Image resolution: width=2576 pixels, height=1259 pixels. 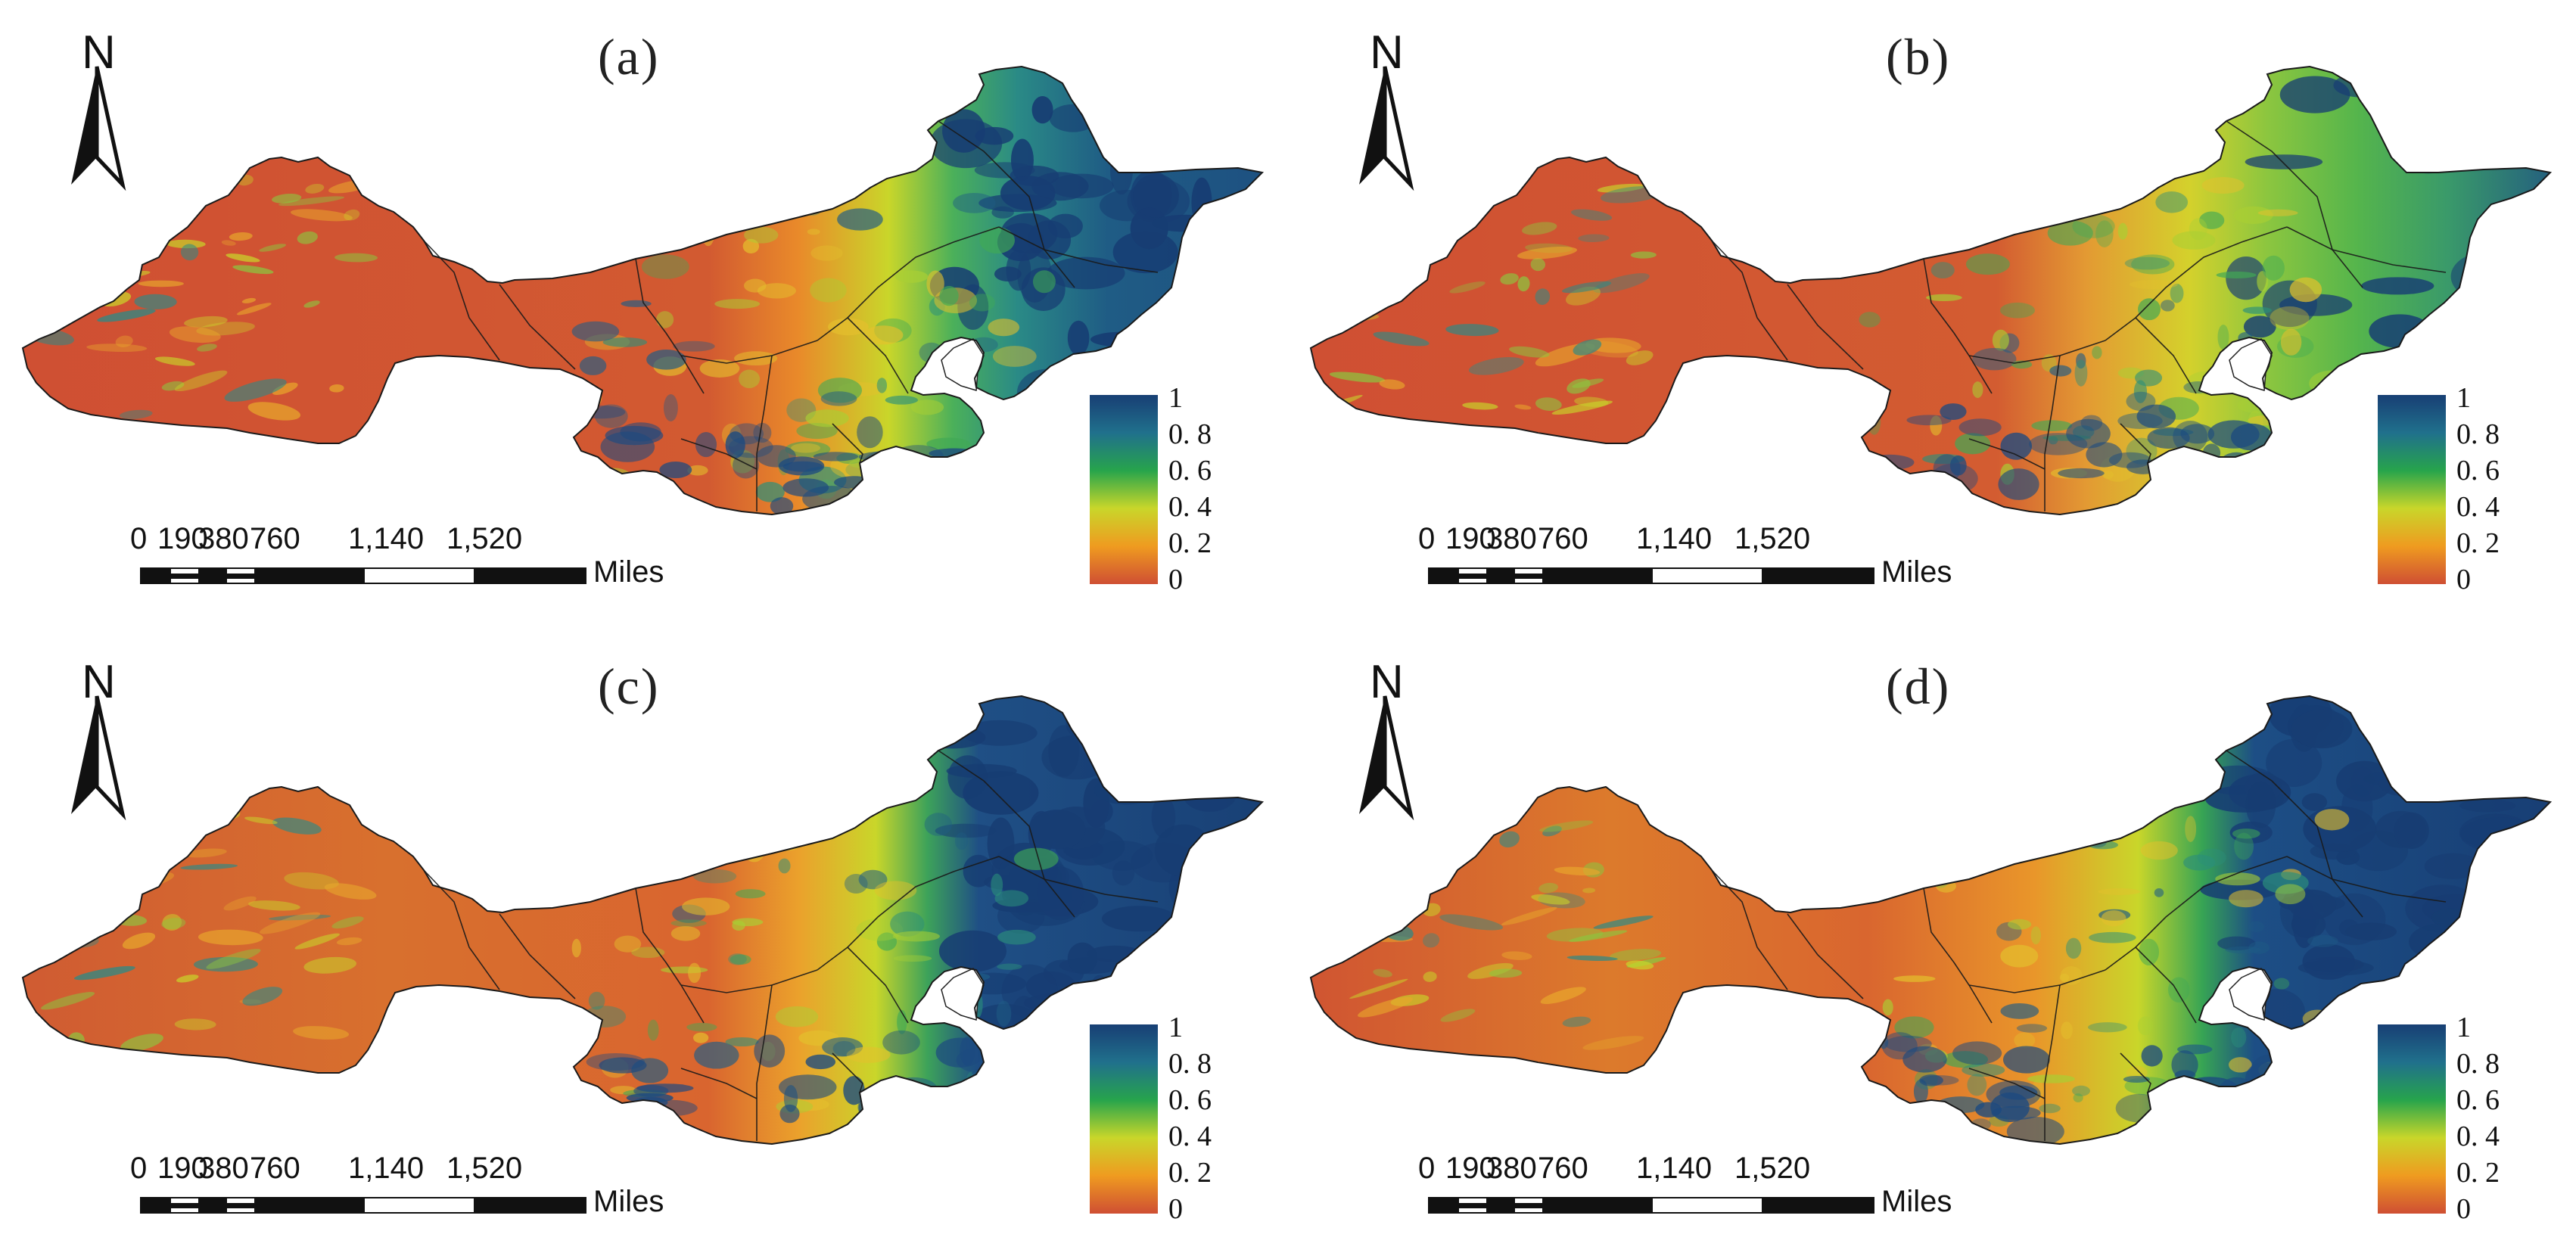 I want to click on panel-label: (c), so click(x=629, y=686).